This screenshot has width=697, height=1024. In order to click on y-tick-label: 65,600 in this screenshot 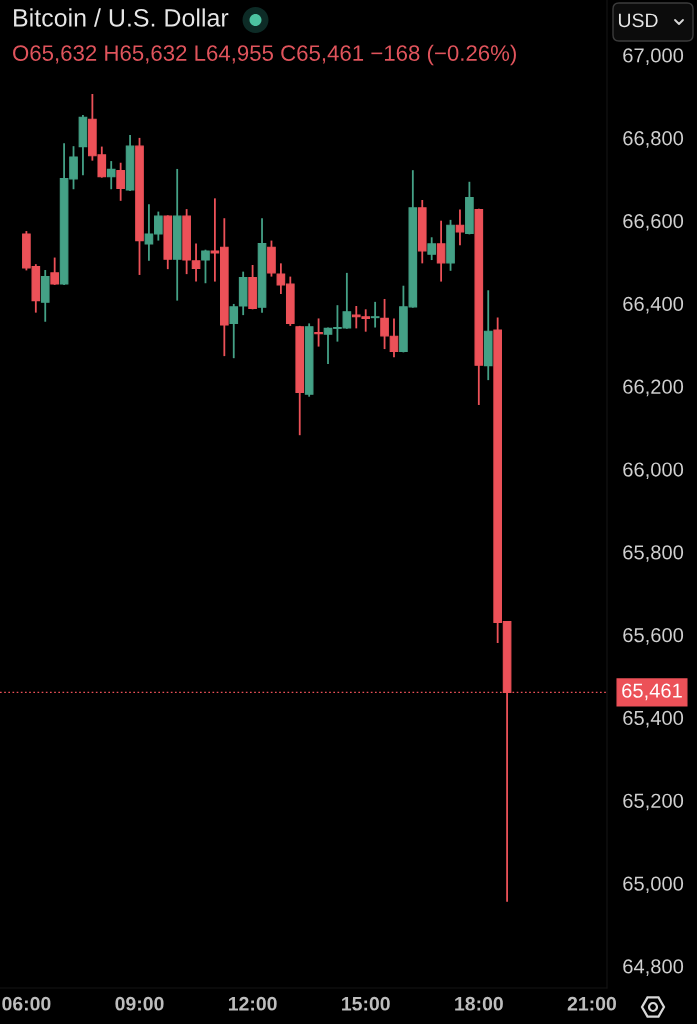, I will do `click(653, 636)`.